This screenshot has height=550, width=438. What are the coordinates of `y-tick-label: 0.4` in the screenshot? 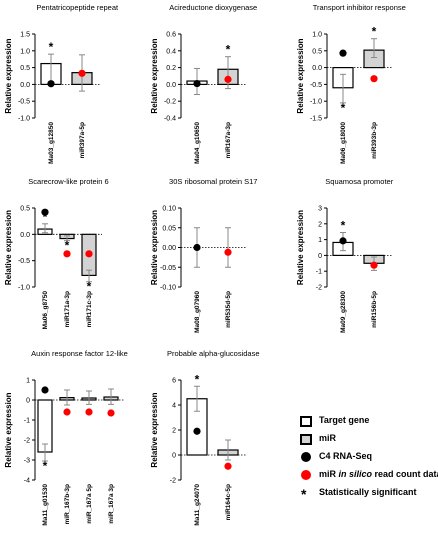 It's located at (171, 51).